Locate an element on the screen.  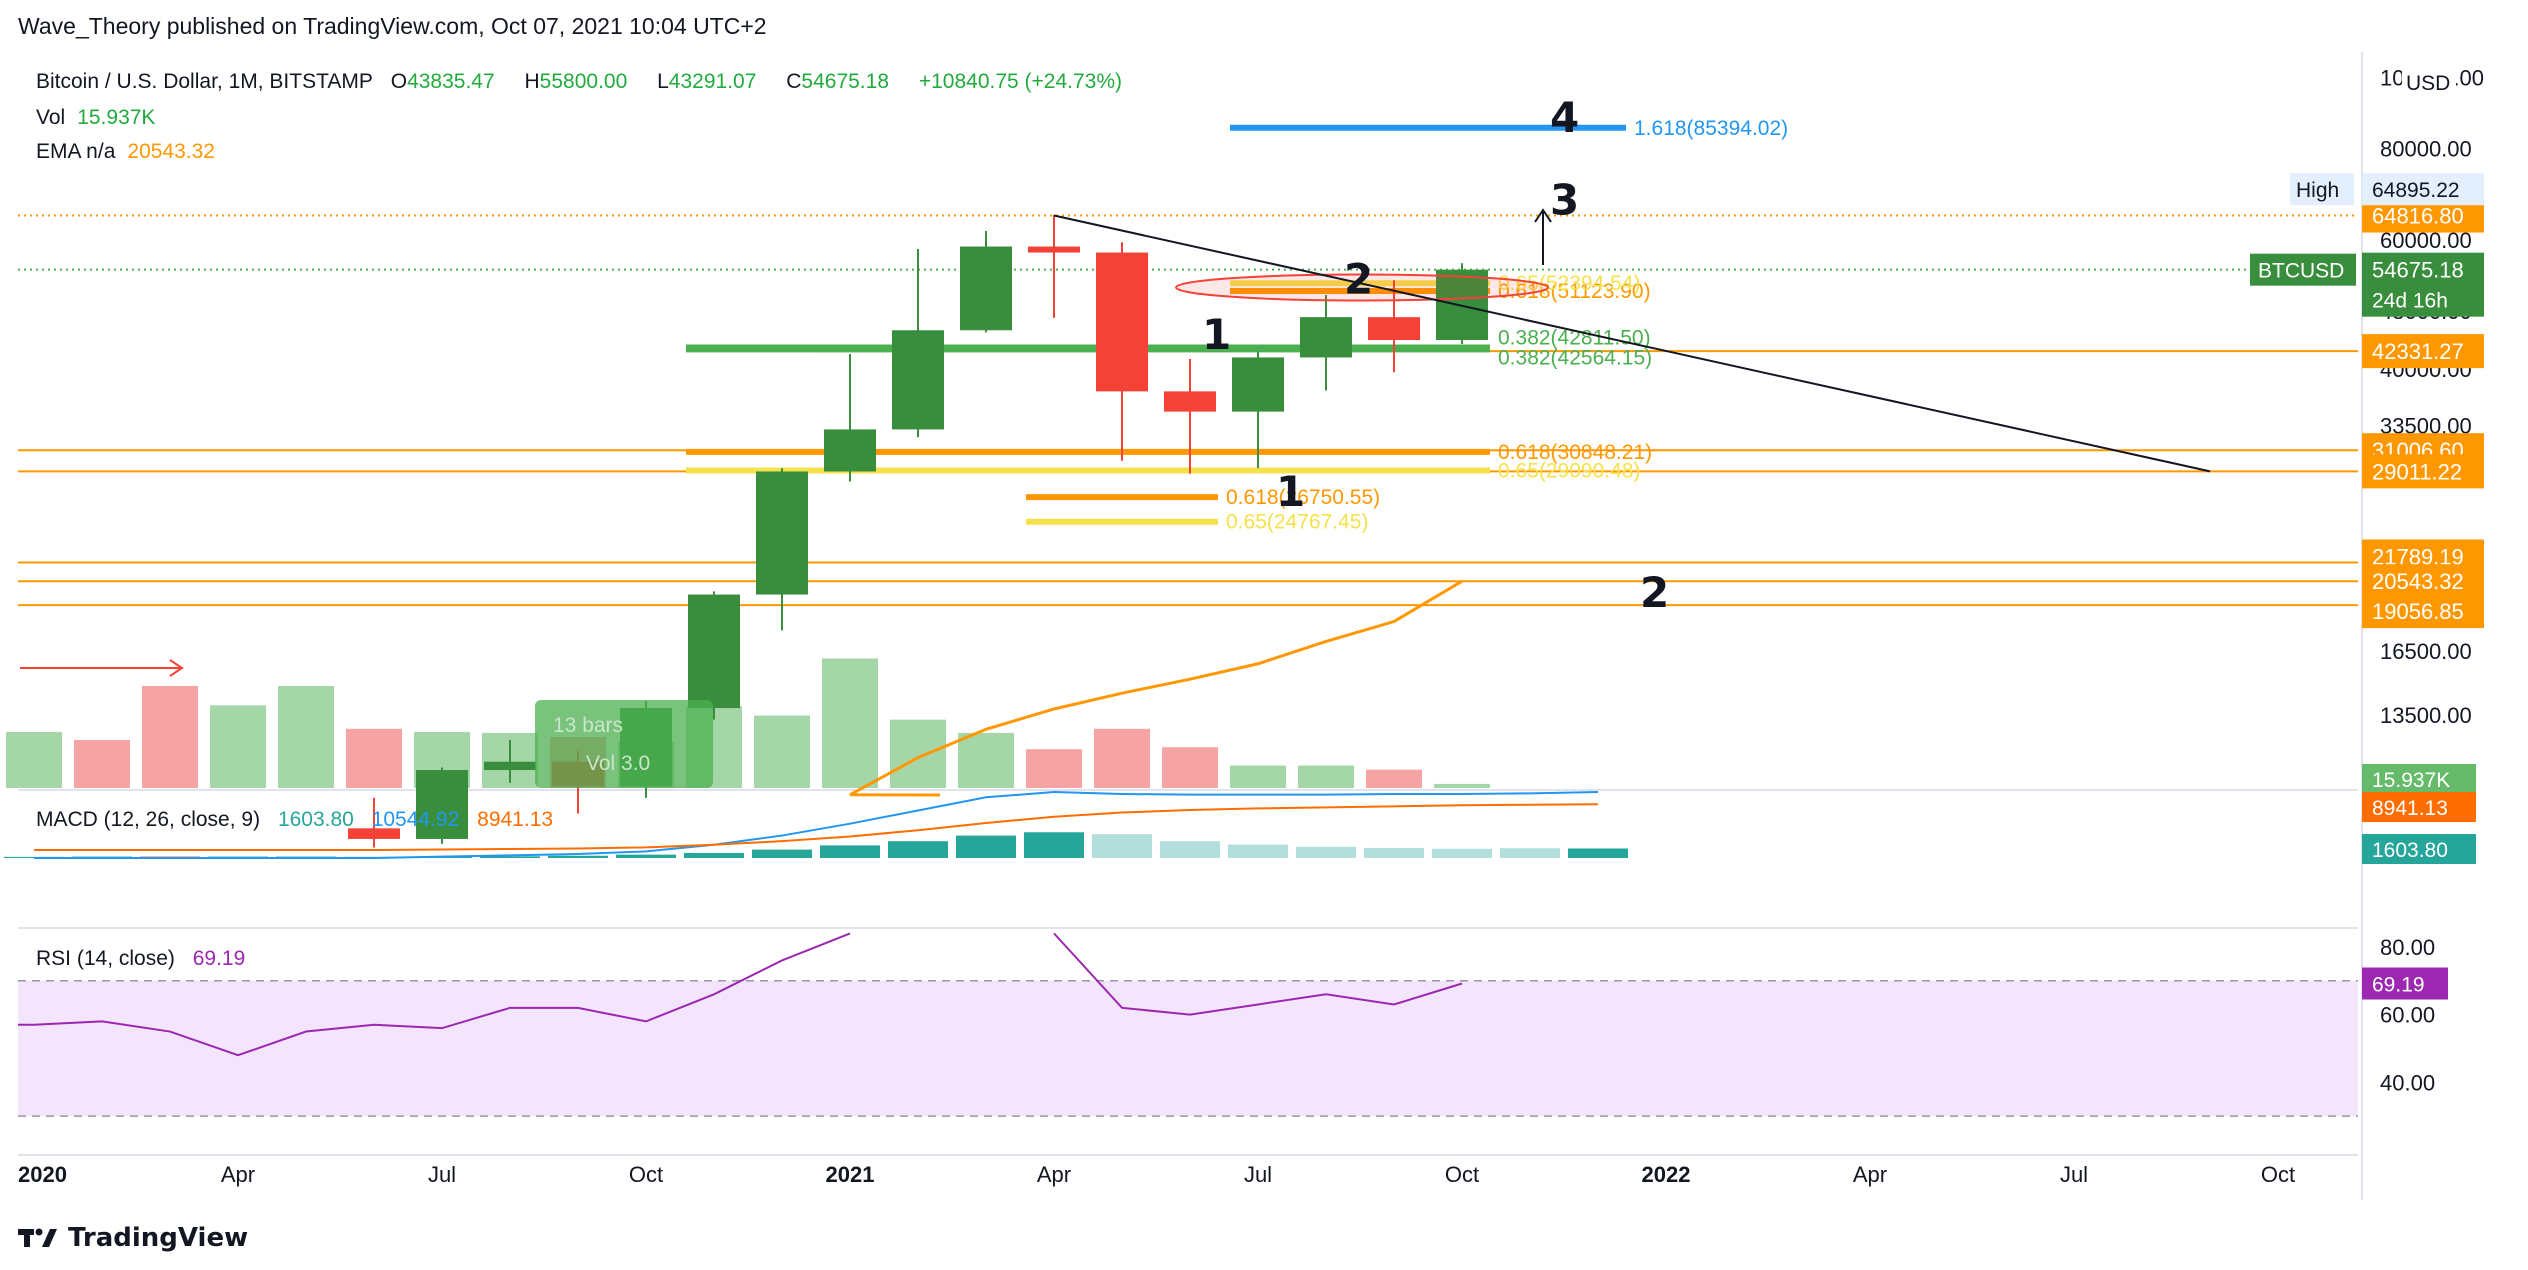
macd-hist-badge-bg is located at coordinates (2419, 849).